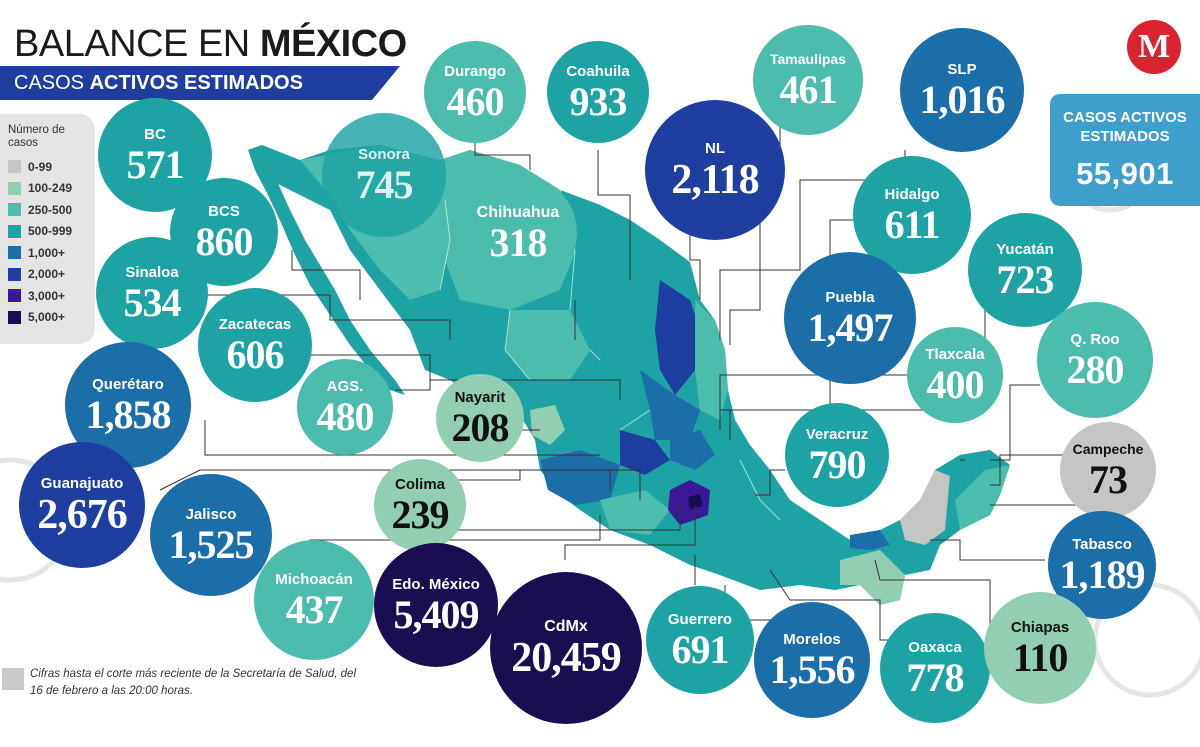 The height and width of the screenshot is (747, 1200). I want to click on state-name: Tabasco, so click(1102, 544).